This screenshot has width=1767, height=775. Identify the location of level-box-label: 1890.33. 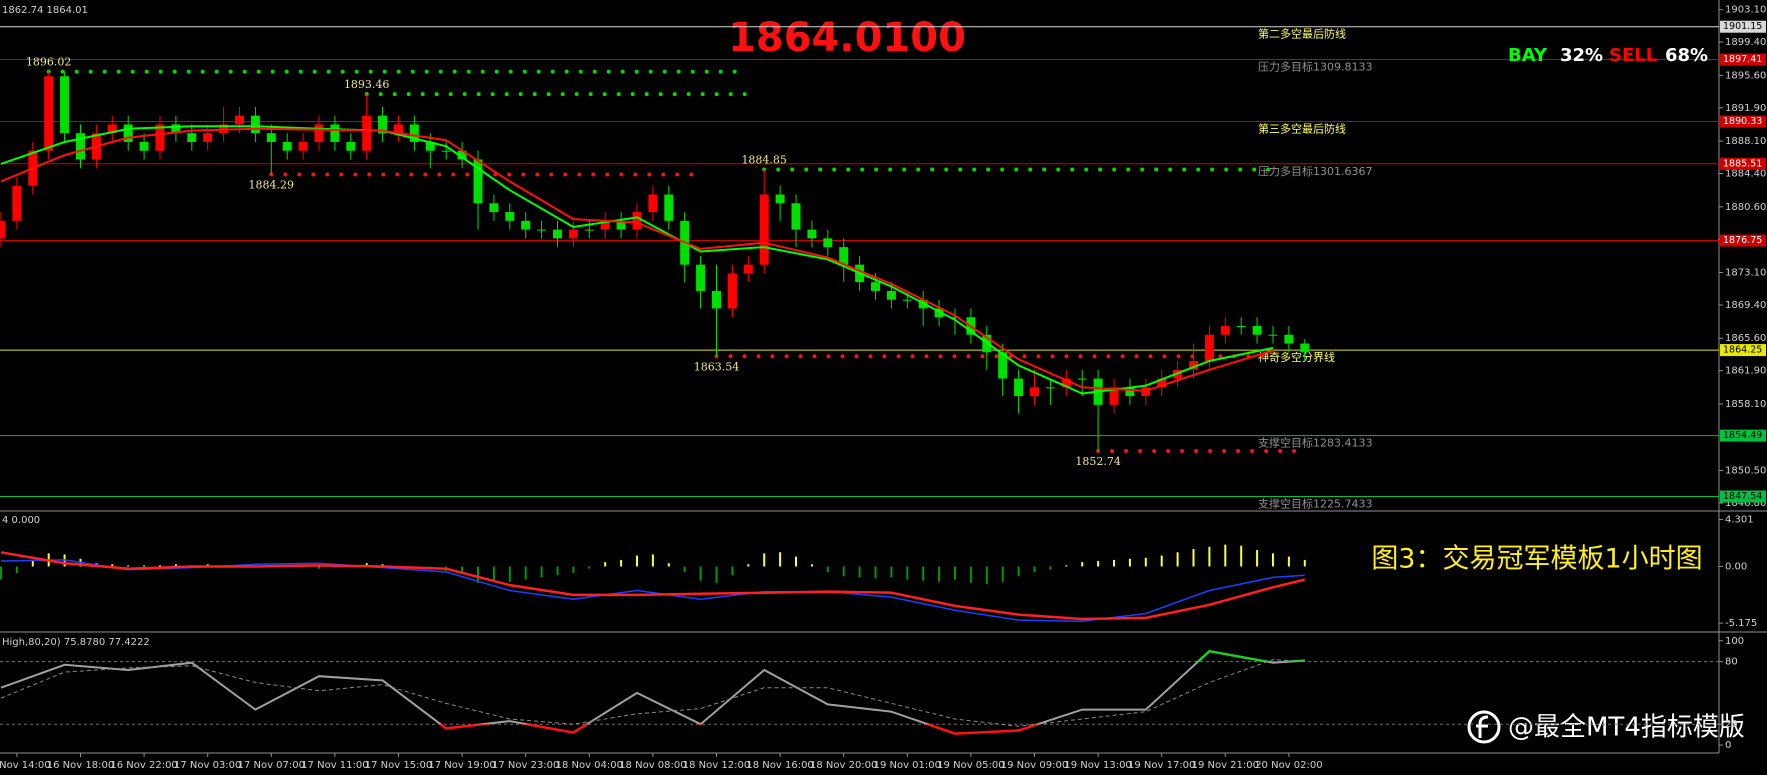
(1742, 121).